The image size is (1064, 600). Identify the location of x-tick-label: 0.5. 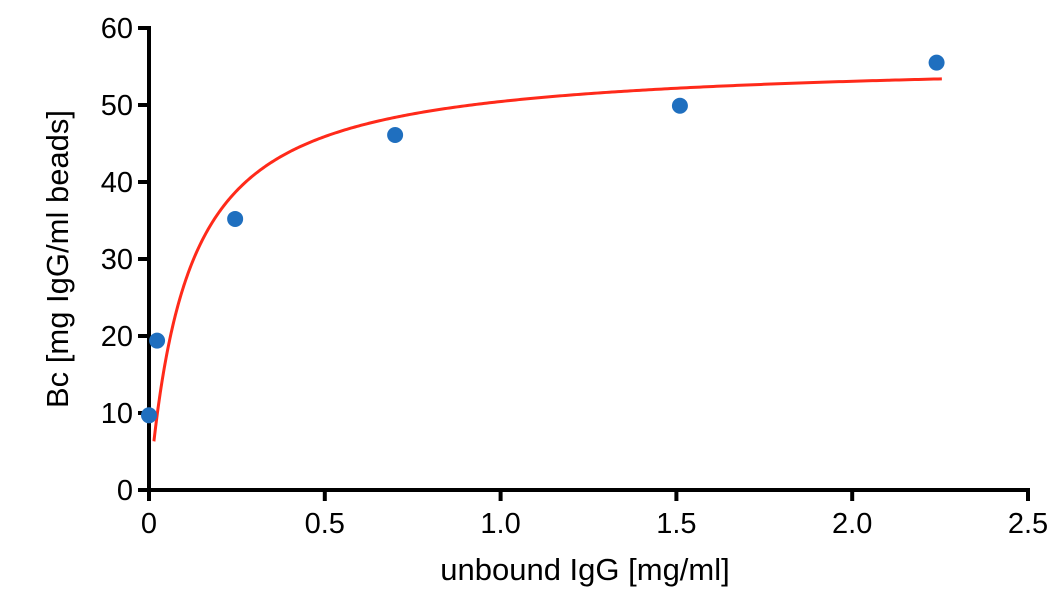
(325, 524).